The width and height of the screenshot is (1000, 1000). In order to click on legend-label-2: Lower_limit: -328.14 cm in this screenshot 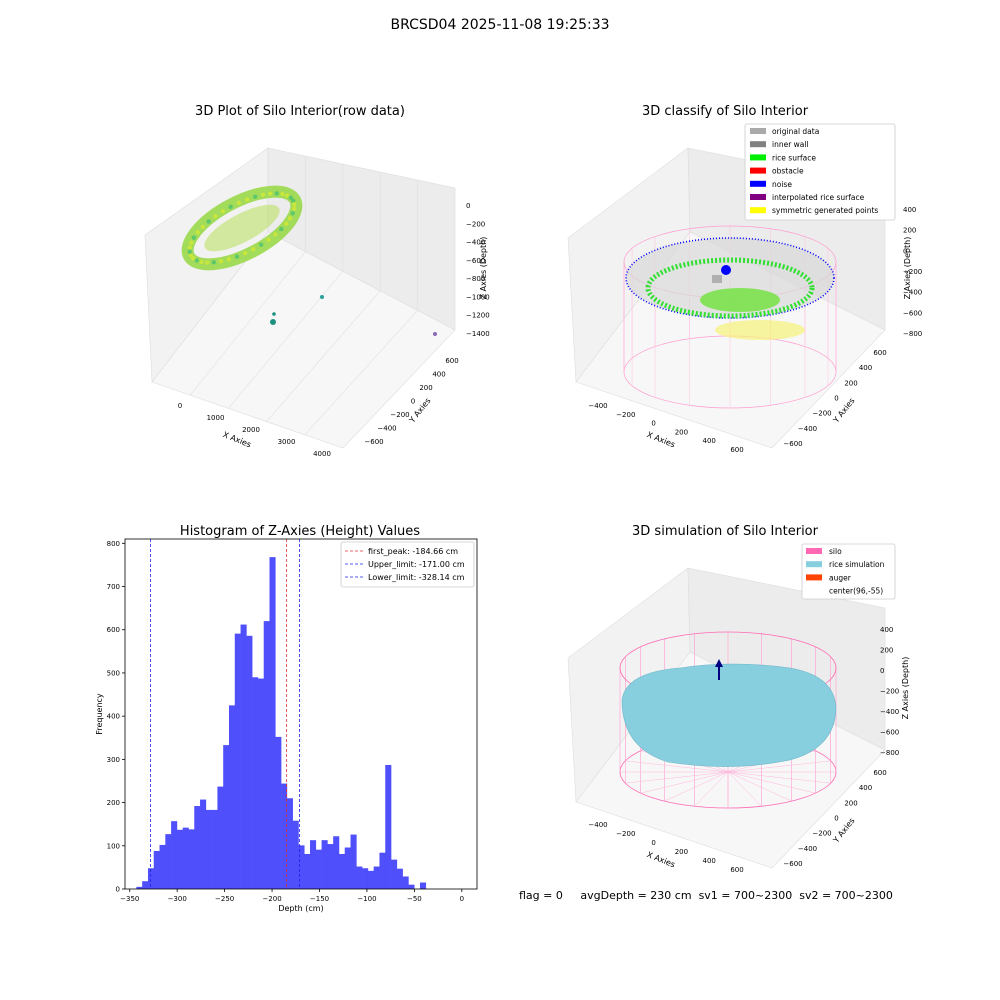, I will do `click(416, 577)`.